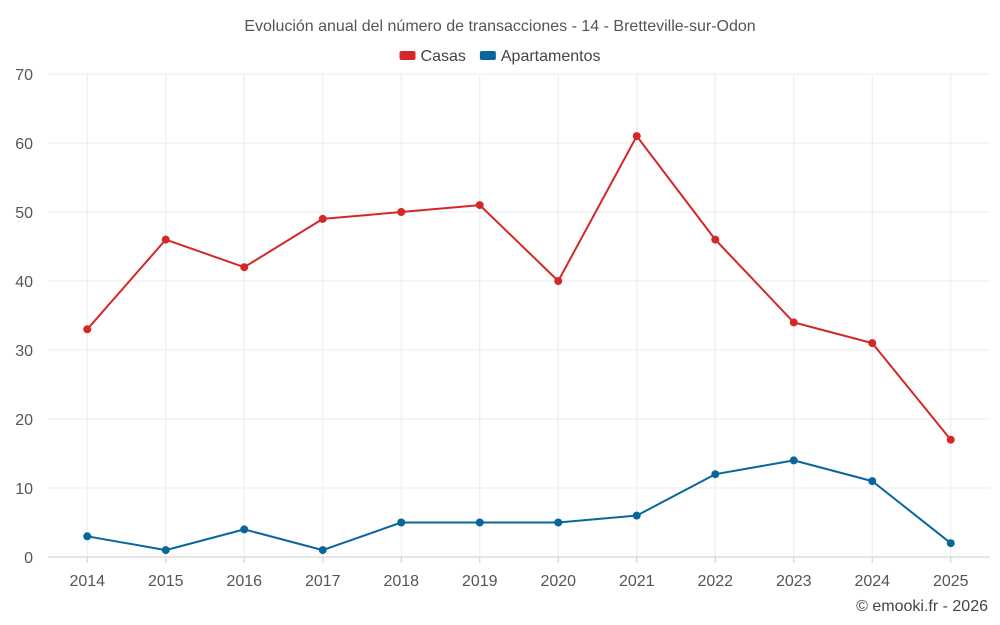 This screenshot has width=1000, height=625. What do you see at coordinates (323, 581) in the screenshot?
I see `x-tick-label: 2017` at bounding box center [323, 581].